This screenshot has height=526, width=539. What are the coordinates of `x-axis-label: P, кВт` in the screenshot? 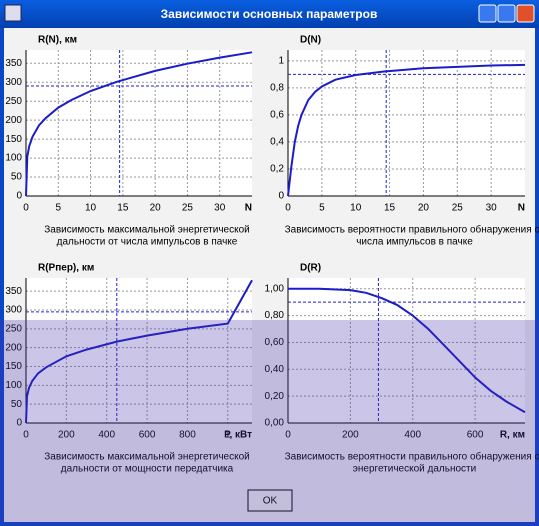 It's located at (238, 435).